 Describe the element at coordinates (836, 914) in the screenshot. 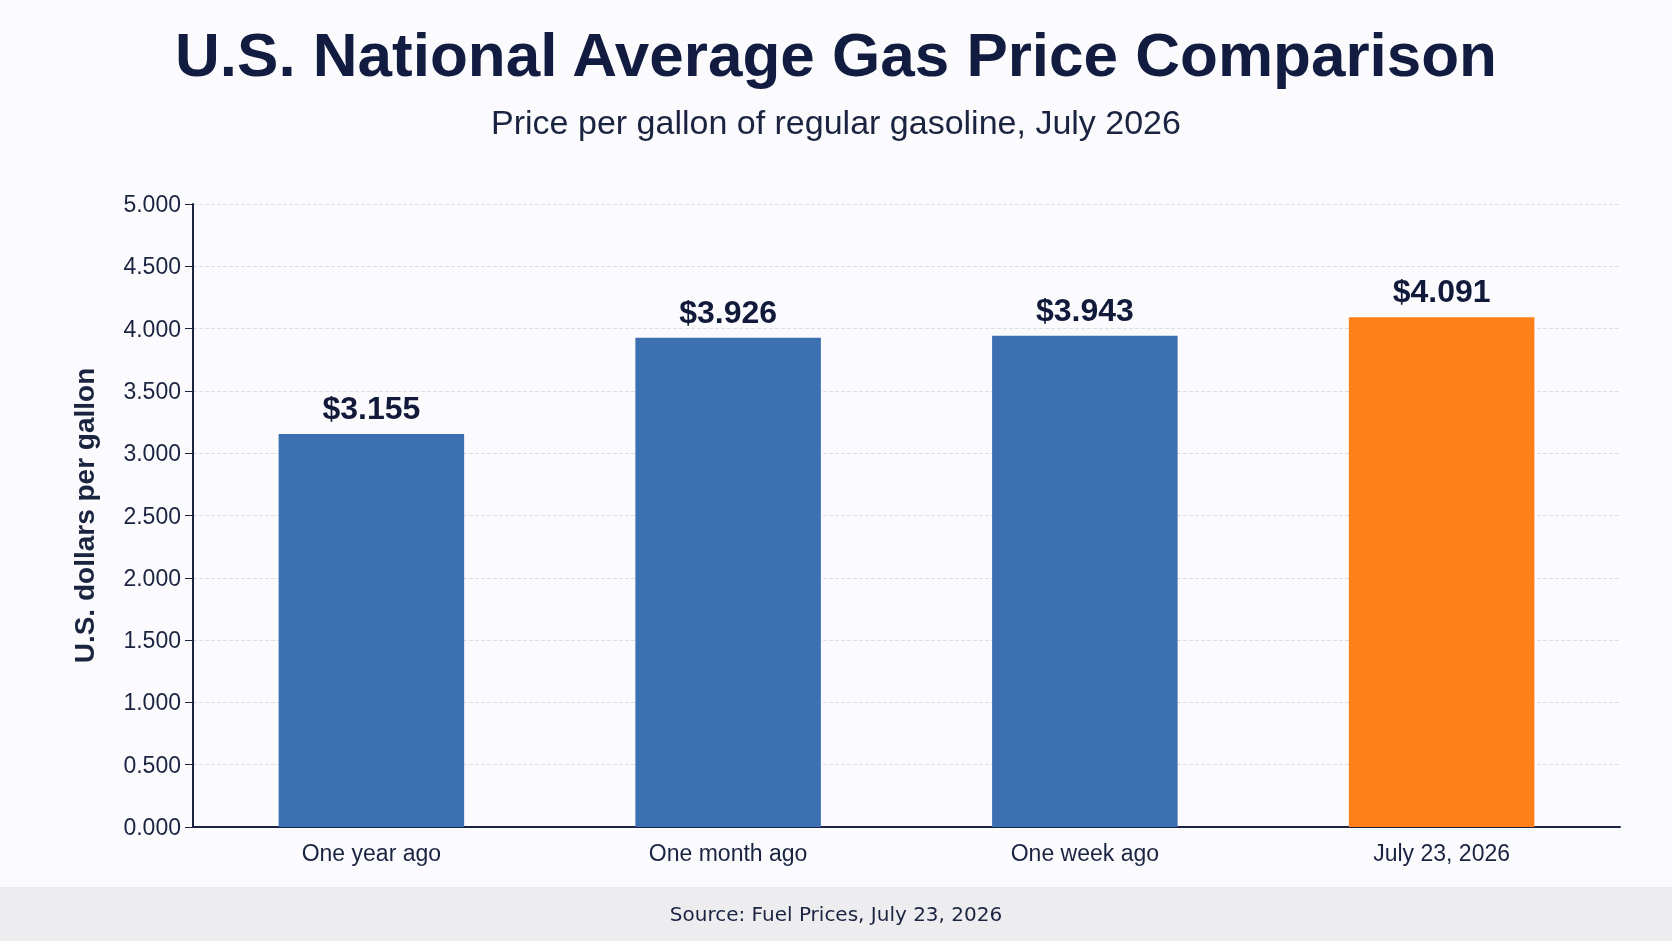

I see `source-note: Source: Fuel Prices, July 23, 2026` at that location.